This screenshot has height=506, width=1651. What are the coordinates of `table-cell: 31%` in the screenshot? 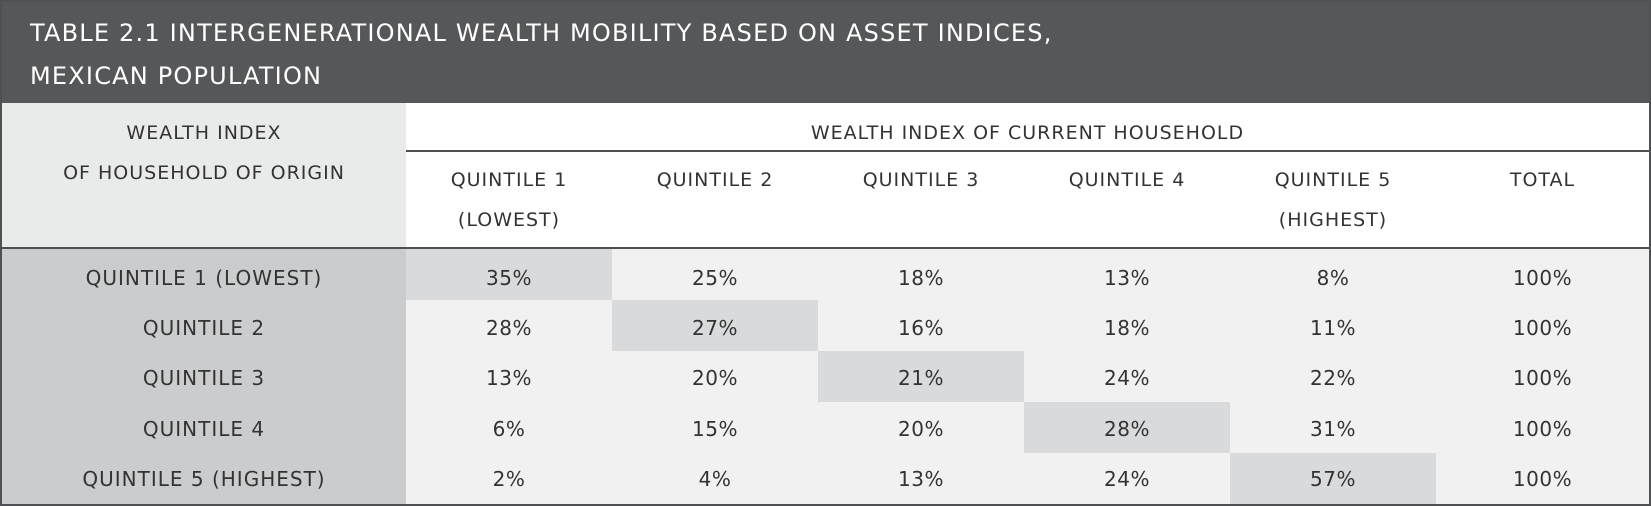 It's located at (1333, 429).